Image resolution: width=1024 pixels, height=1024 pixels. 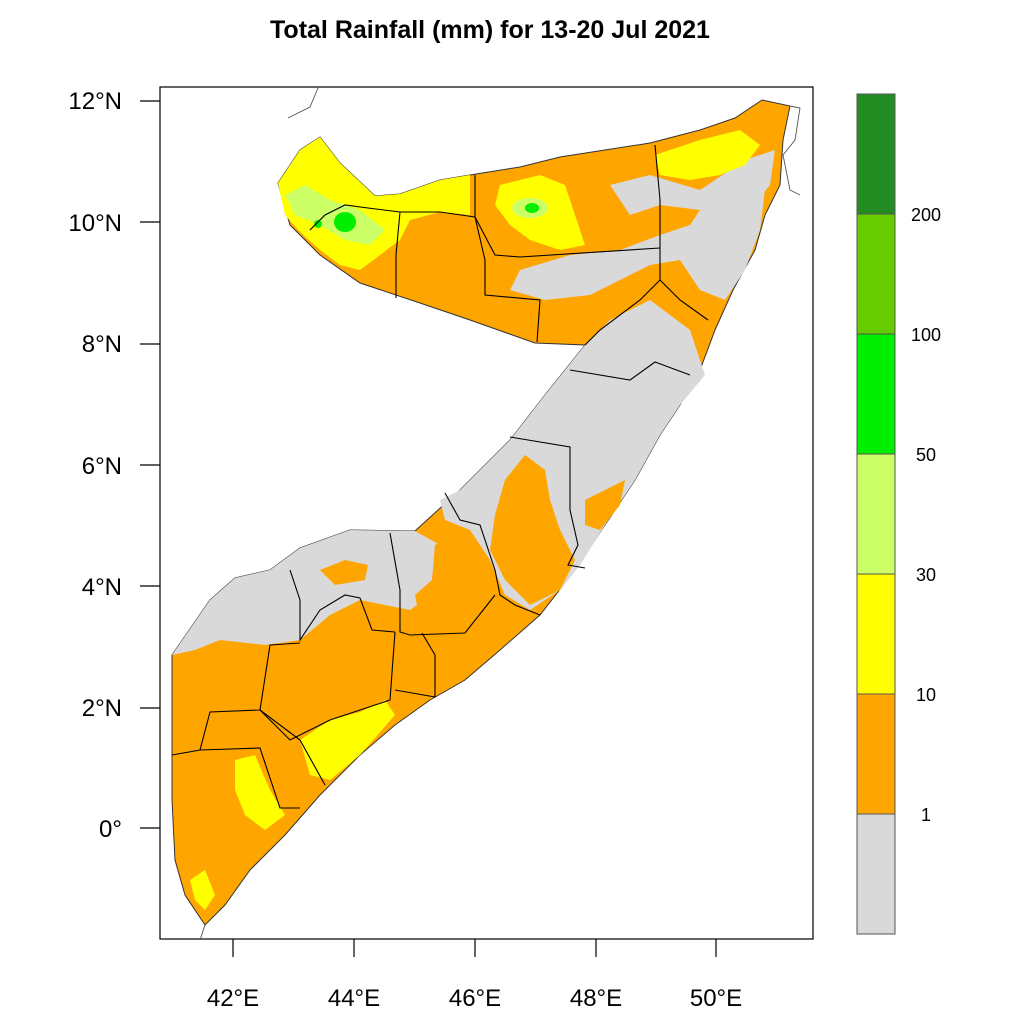 I want to click on rain-30-50-northwest, so click(x=335, y=215).